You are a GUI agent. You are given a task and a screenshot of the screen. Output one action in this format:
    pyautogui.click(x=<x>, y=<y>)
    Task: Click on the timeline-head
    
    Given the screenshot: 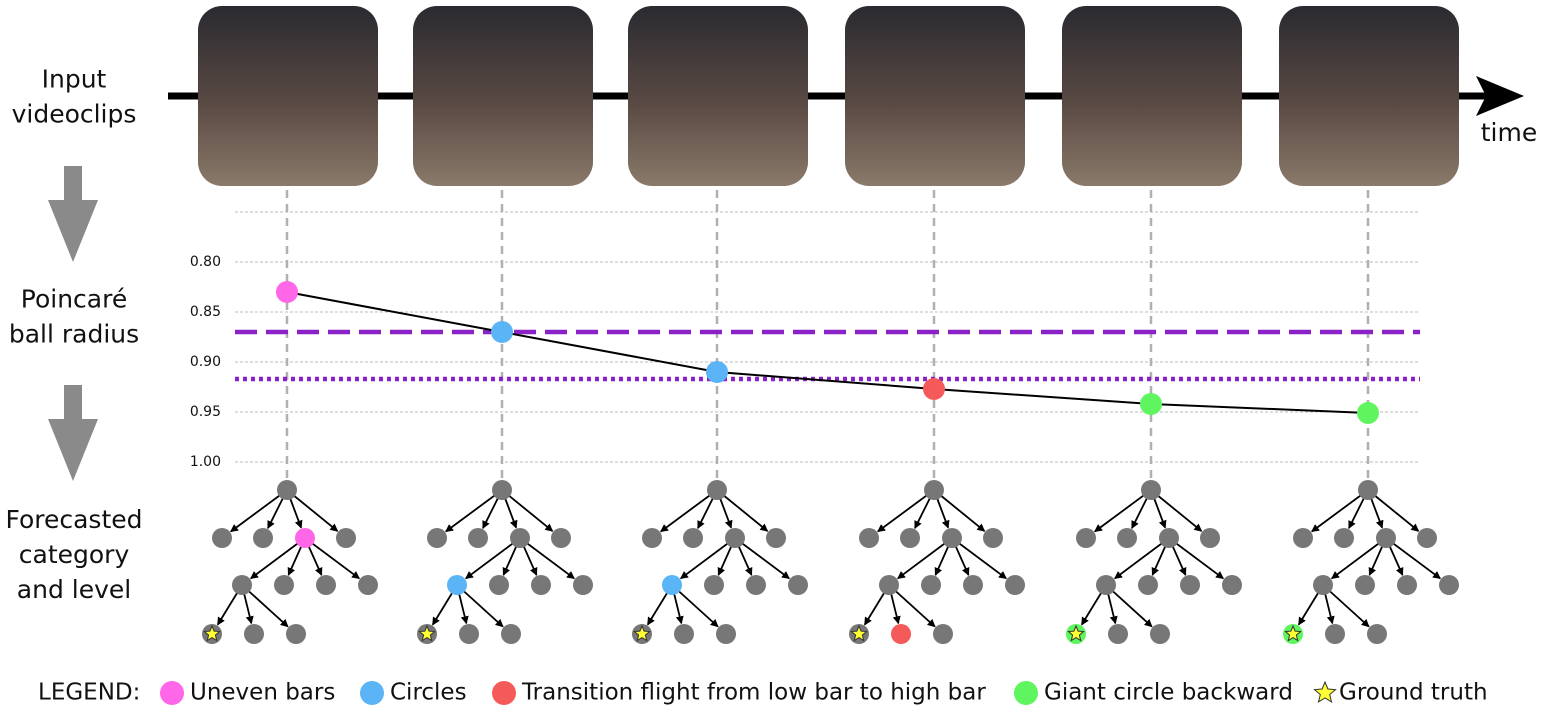 What is the action you would take?
    pyautogui.click(x=1500, y=96)
    